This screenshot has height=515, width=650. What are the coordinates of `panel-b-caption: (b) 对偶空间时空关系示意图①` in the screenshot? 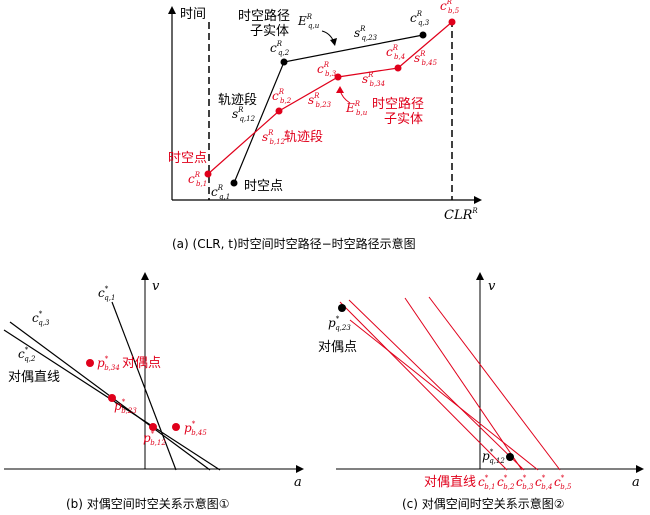 It's located at (148, 503).